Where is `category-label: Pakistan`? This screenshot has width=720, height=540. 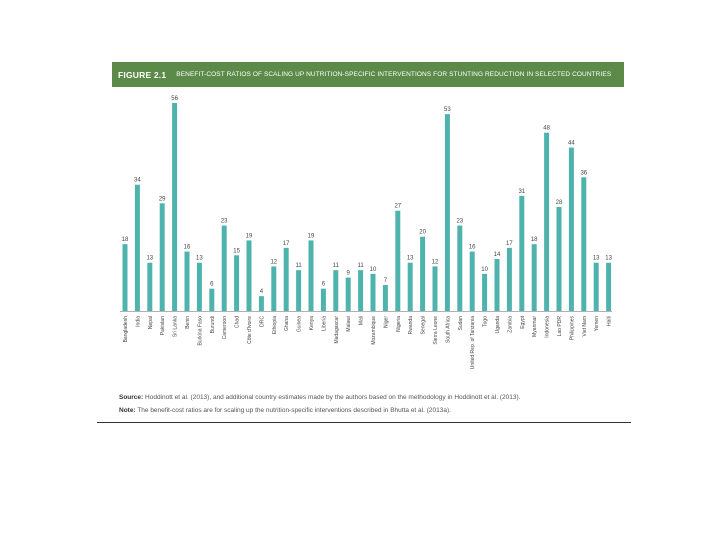 category-label: Pakistan is located at coordinates (163, 325).